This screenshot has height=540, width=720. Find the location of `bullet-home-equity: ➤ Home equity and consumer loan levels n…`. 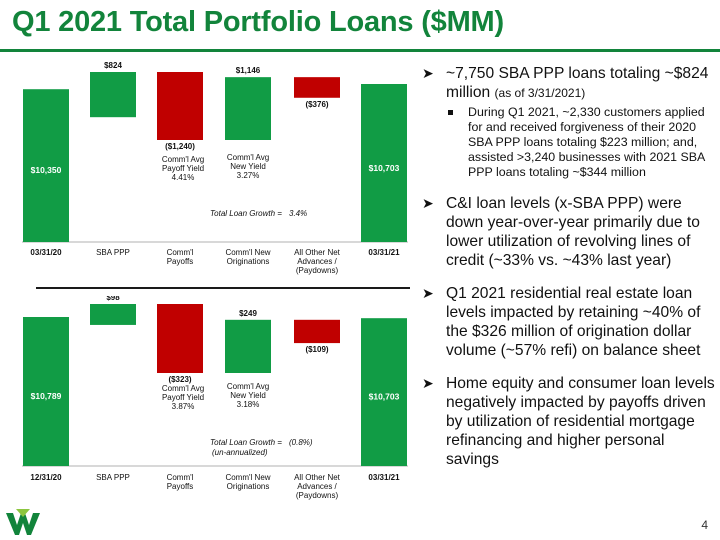

bullet-home-equity: ➤ Home equity and consumer loan levels n… is located at coordinates (568, 421).